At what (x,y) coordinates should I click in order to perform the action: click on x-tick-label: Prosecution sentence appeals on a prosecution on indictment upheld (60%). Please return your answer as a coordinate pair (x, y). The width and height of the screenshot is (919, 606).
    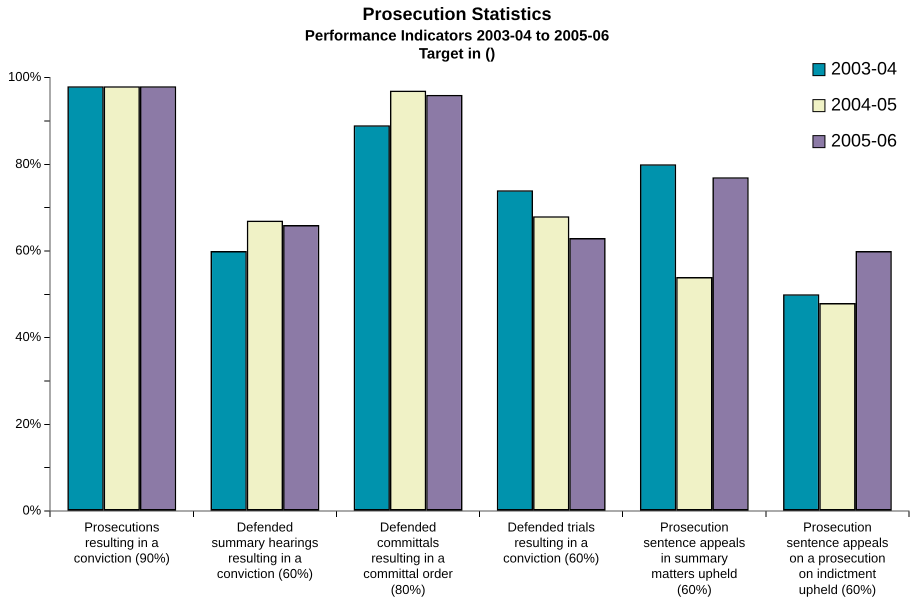
    Looking at the image, I should click on (837, 558).